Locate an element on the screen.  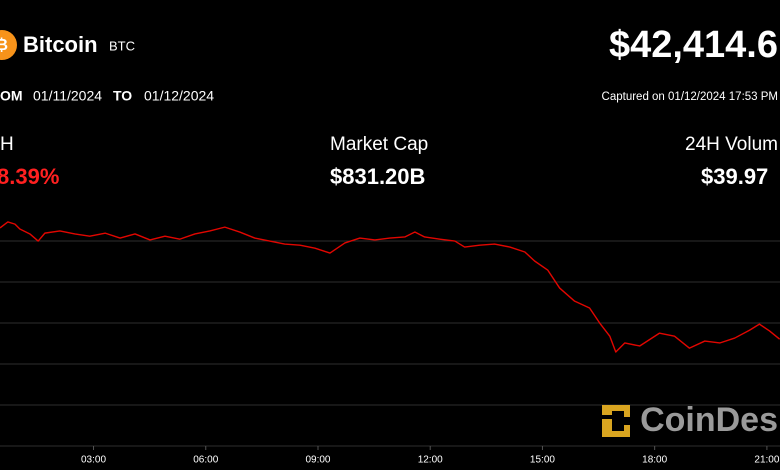
stat-label: H is located at coordinates (7, 144).